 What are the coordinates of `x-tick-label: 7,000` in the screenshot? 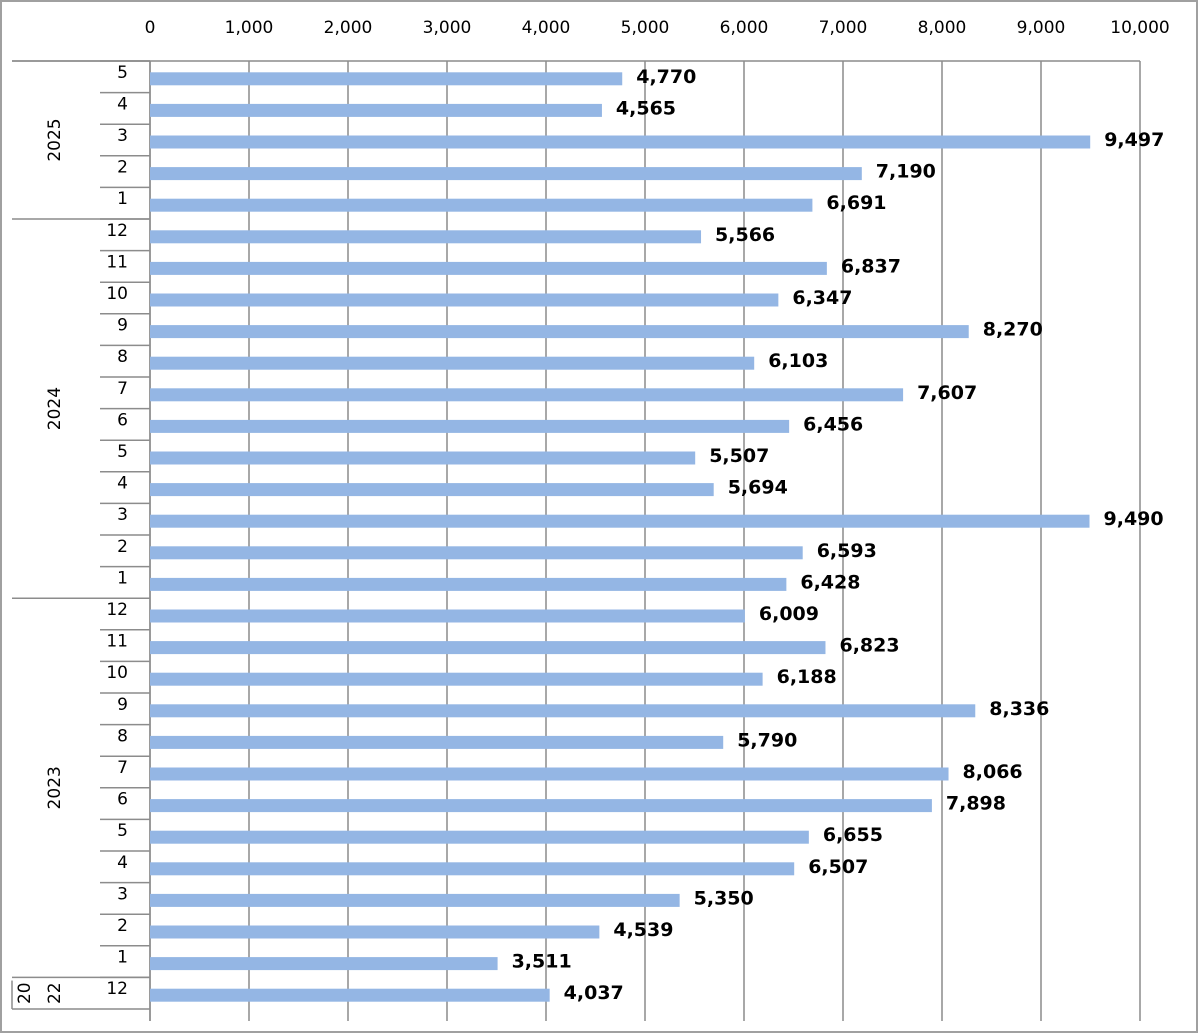 It's located at (843, 28).